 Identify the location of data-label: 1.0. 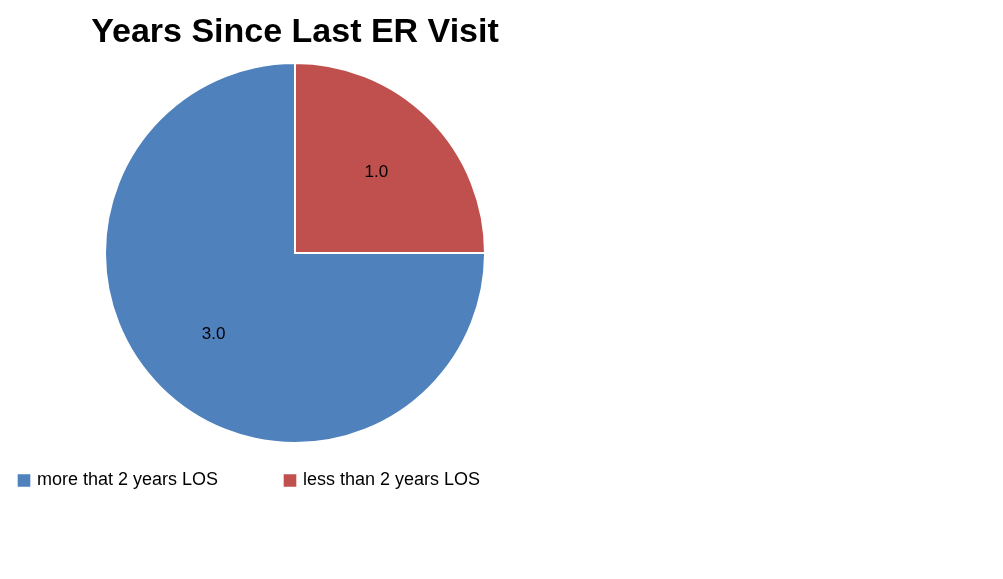
(376, 171).